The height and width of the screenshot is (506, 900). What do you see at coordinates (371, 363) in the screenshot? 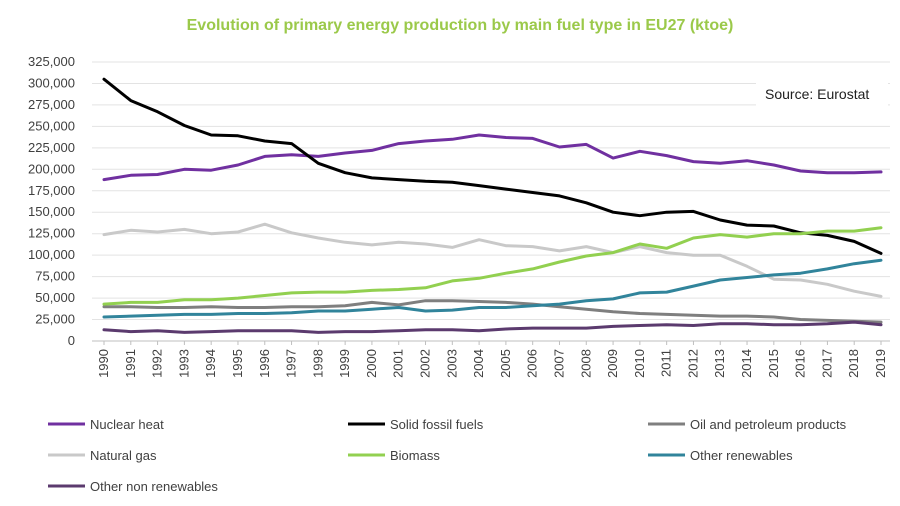
I see `x-tick-label: 2000` at bounding box center [371, 363].